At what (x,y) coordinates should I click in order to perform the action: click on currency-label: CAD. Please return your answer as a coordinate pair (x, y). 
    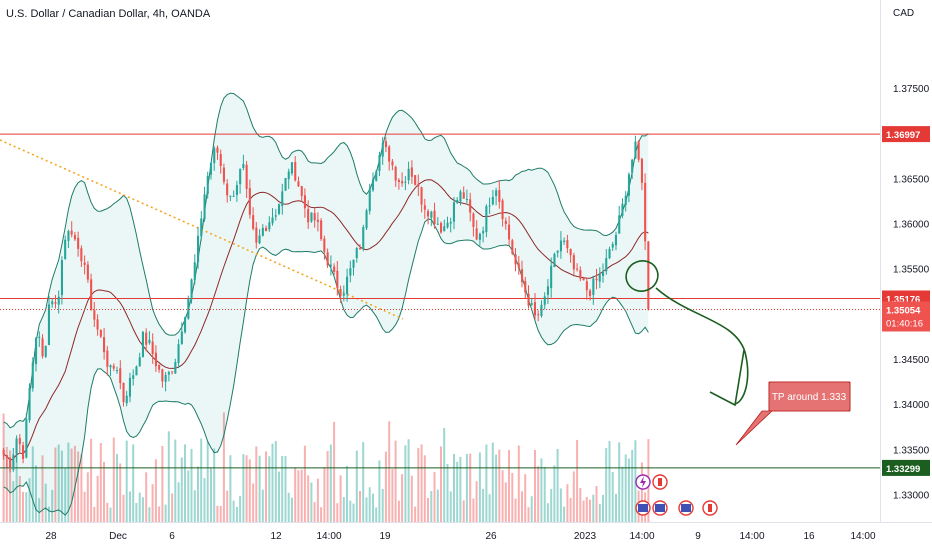
    Looking at the image, I should click on (903, 13).